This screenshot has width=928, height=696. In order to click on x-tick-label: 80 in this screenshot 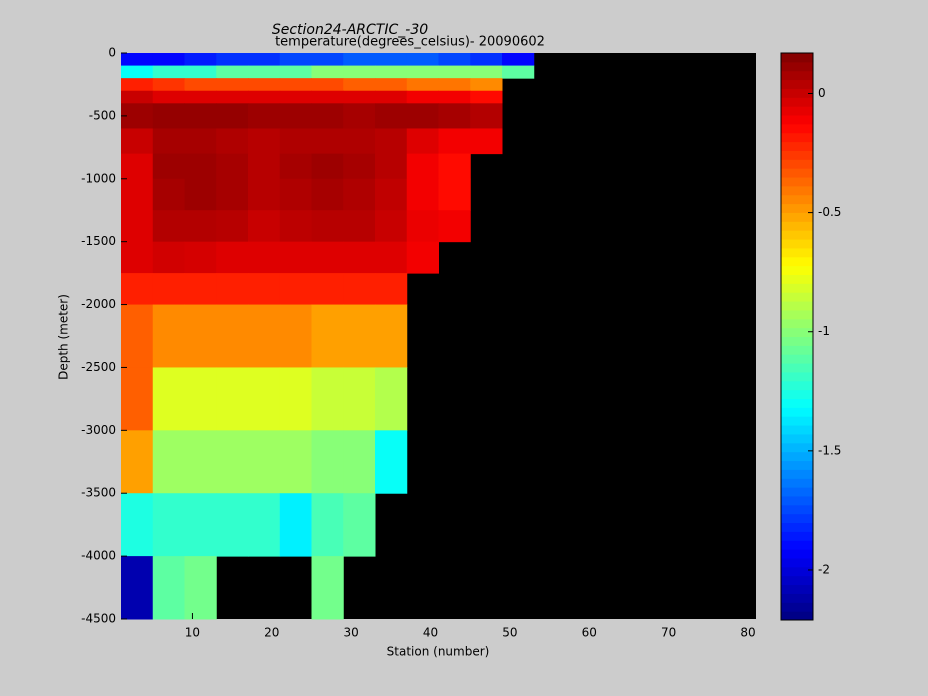, I will do `click(747, 633)`.